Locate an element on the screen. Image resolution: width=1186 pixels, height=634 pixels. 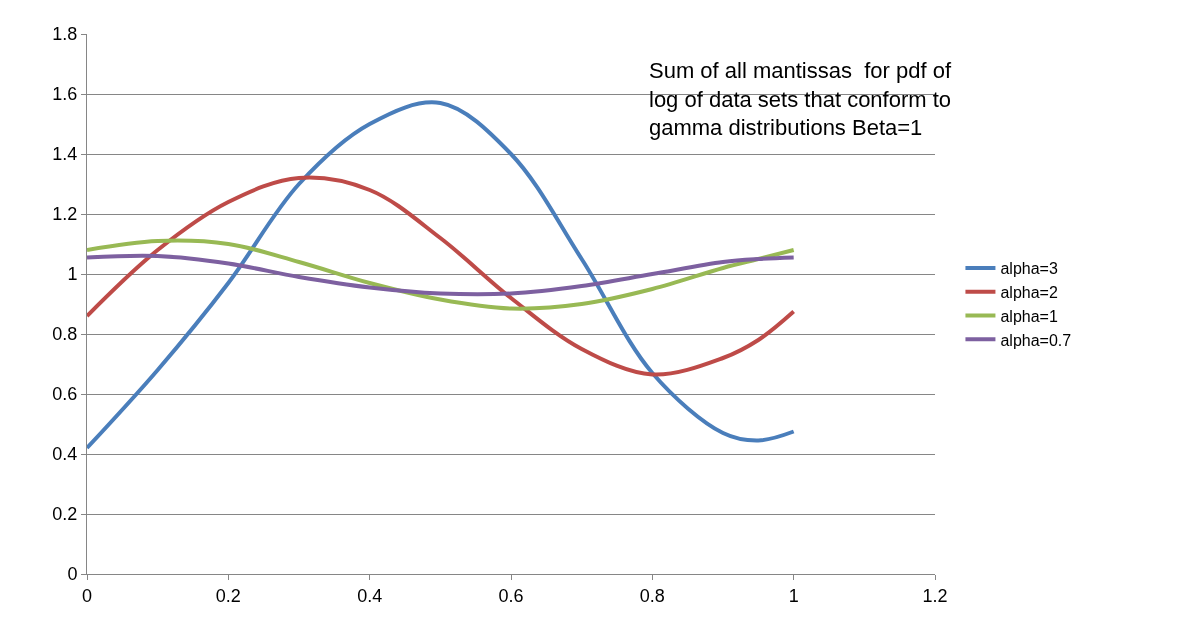
y-tick-label: 1.4 is located at coordinates (65, 154).